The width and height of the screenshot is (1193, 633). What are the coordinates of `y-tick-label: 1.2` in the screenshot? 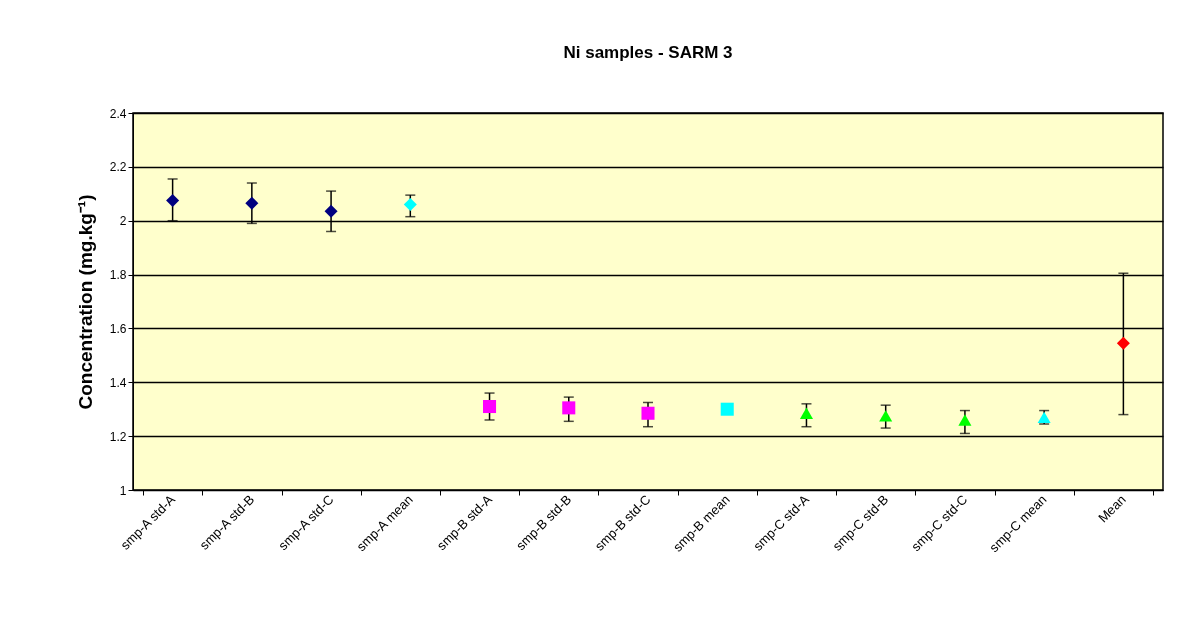 It's located at (118, 436).